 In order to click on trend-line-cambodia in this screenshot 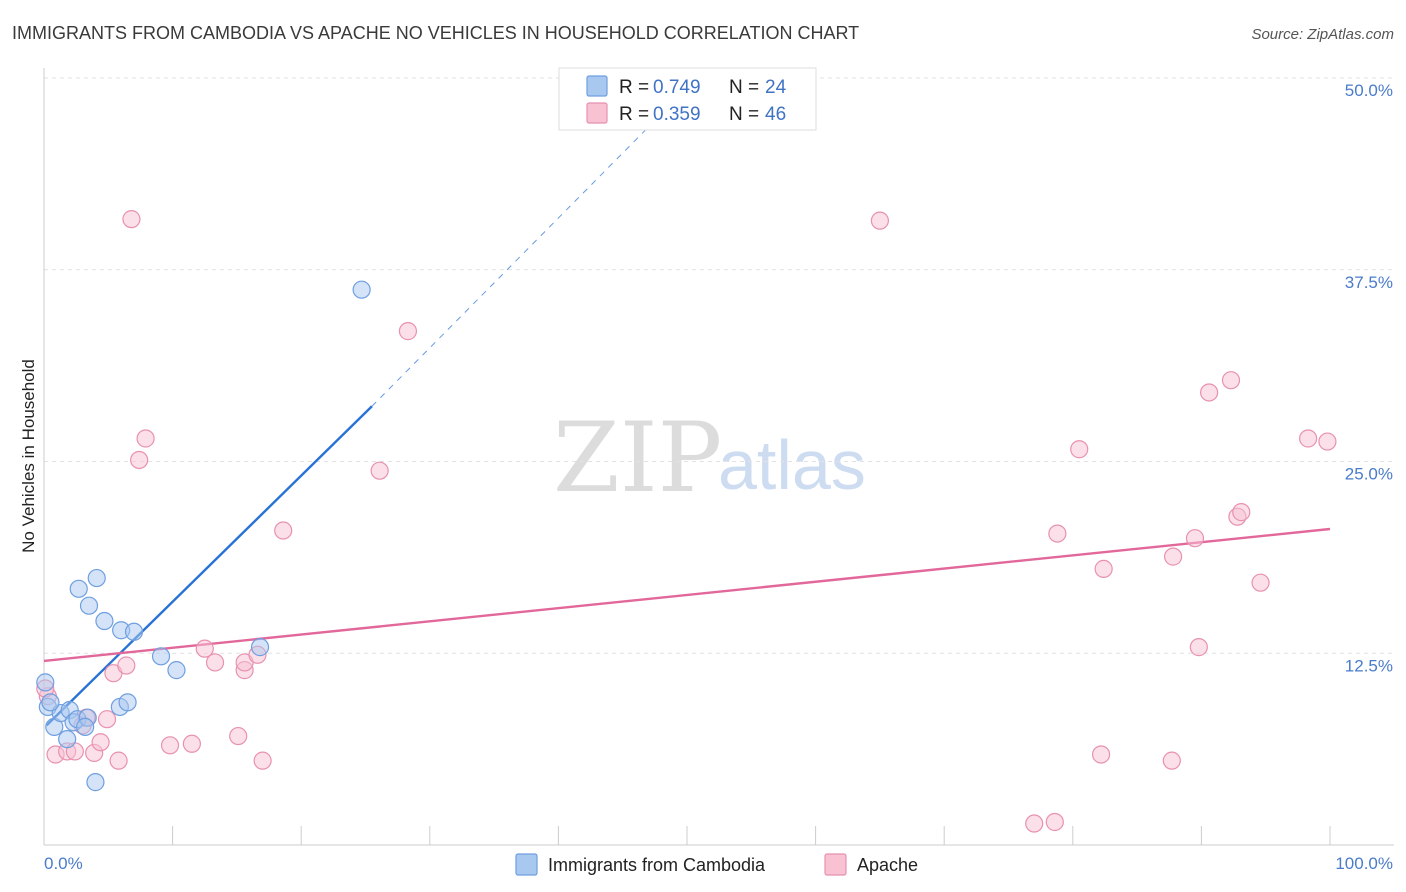, I will do `click(209, 566)`.